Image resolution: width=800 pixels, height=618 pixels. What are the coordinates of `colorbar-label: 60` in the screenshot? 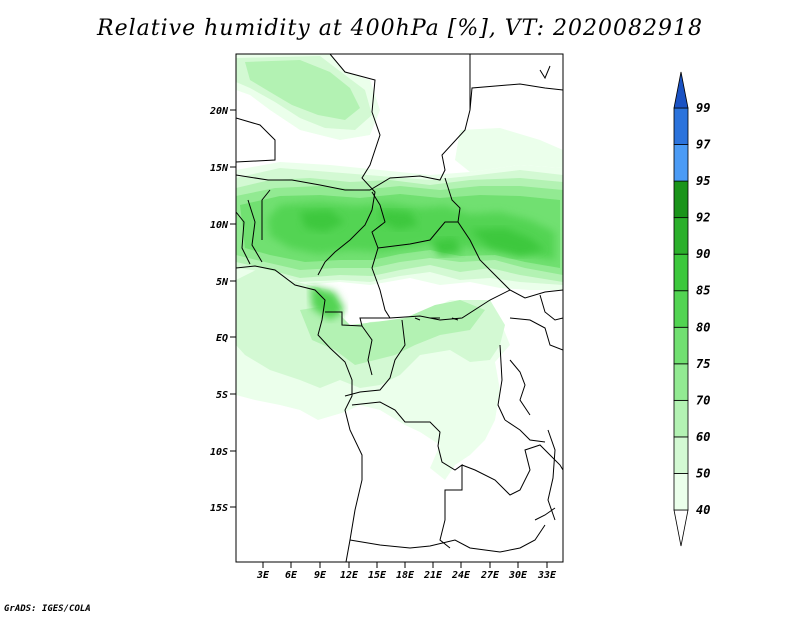 It's located at (703, 437).